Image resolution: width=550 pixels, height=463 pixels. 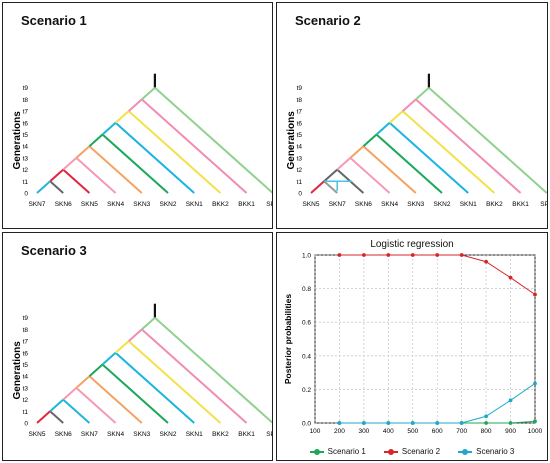 I want to click on x-tick-label: 900, so click(x=510, y=431).